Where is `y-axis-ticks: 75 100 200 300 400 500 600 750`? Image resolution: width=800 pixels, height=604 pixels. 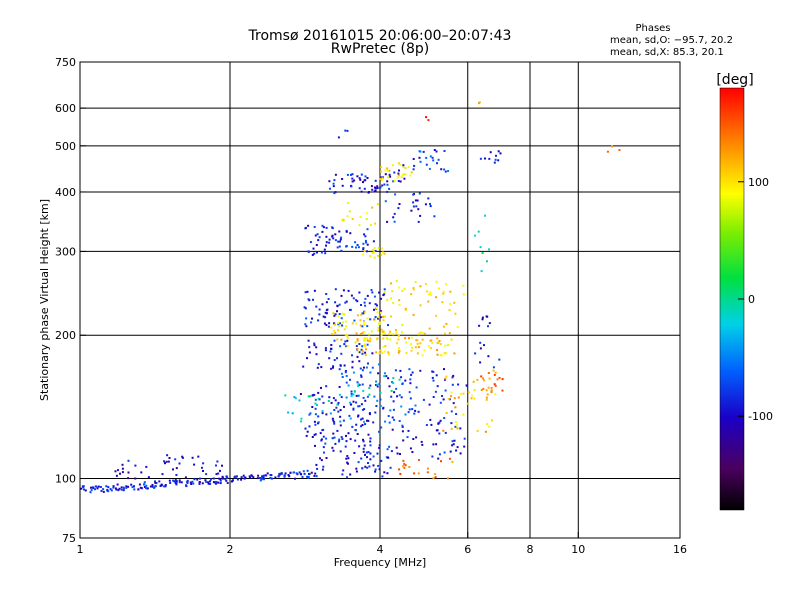 y-axis-ticks: 75 100 200 300 400 500 600 750 is located at coordinates (70, 300).